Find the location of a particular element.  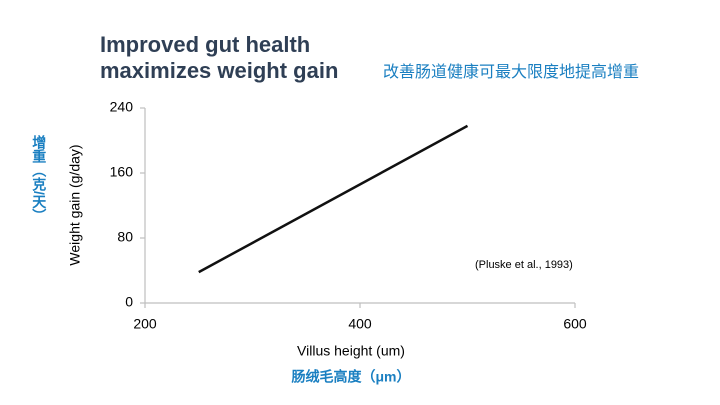

x-axis-label-cn: 肠绒毛高度（μm） is located at coordinates (350, 377).